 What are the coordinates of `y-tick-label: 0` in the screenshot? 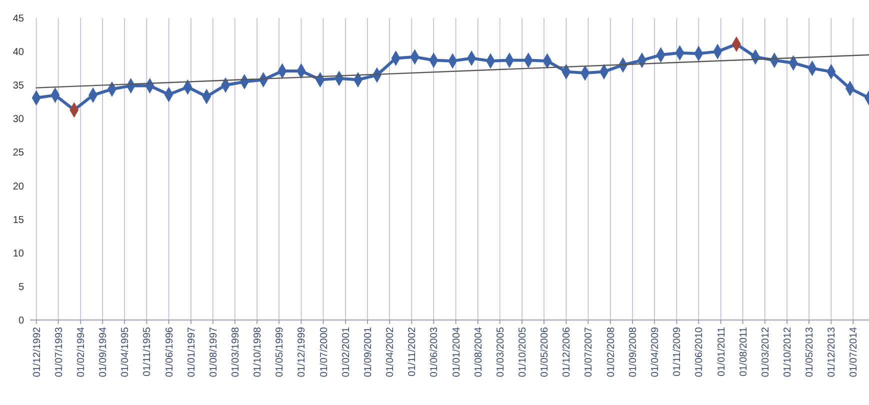 It's located at (21, 321).